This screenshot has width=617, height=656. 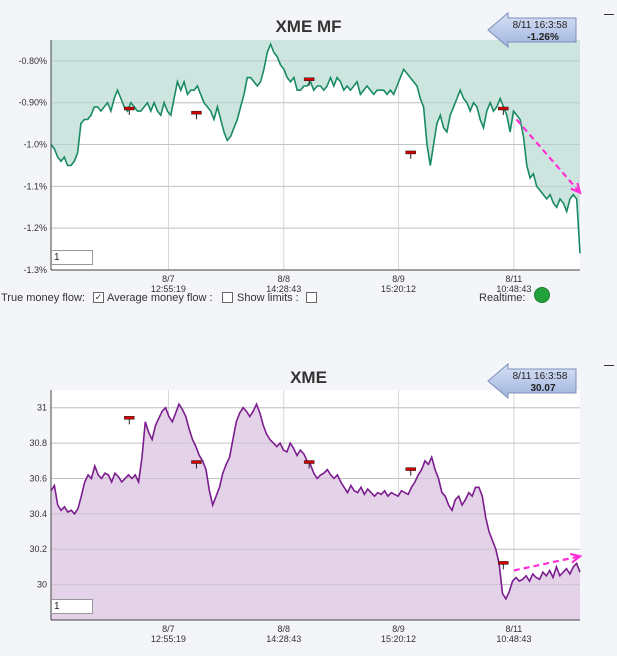 I want to click on y-tick-label: -0.80%, so click(x=32, y=61).